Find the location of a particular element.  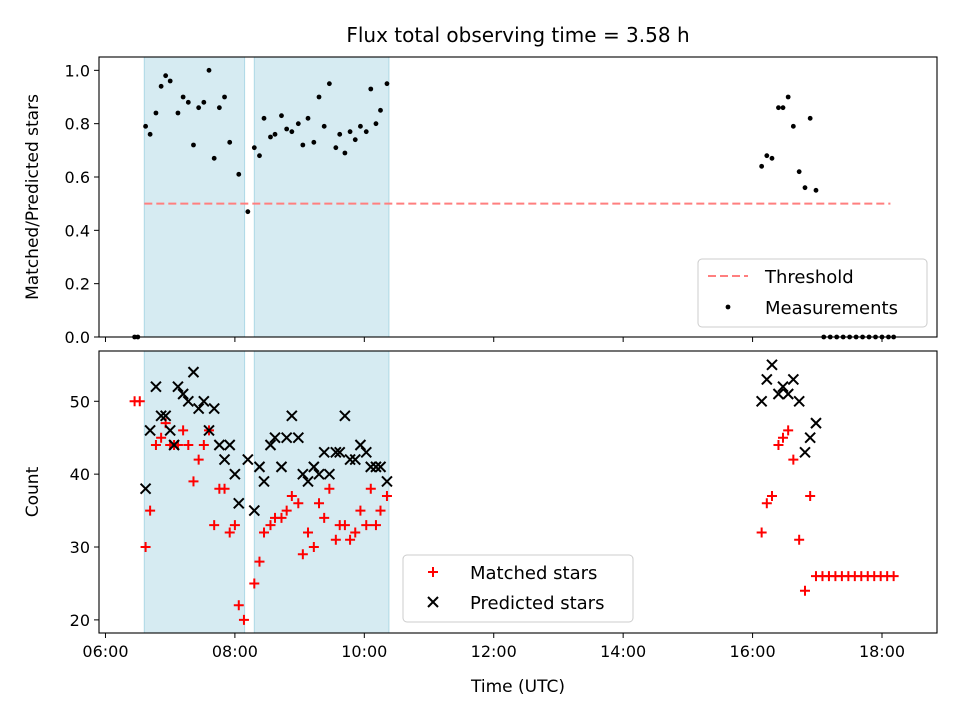

legend-box is located at coordinates (518, 588).